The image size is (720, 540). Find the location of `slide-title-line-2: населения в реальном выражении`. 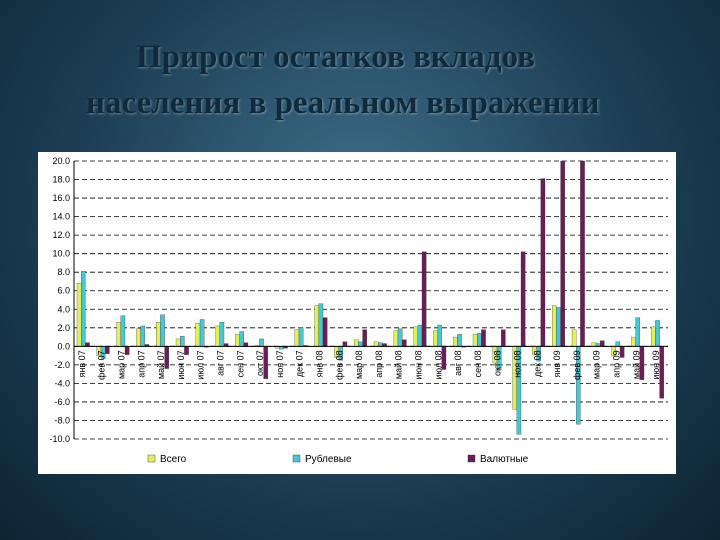

slide-title-line-2: населения в реальном выражении is located at coordinates (343, 103).